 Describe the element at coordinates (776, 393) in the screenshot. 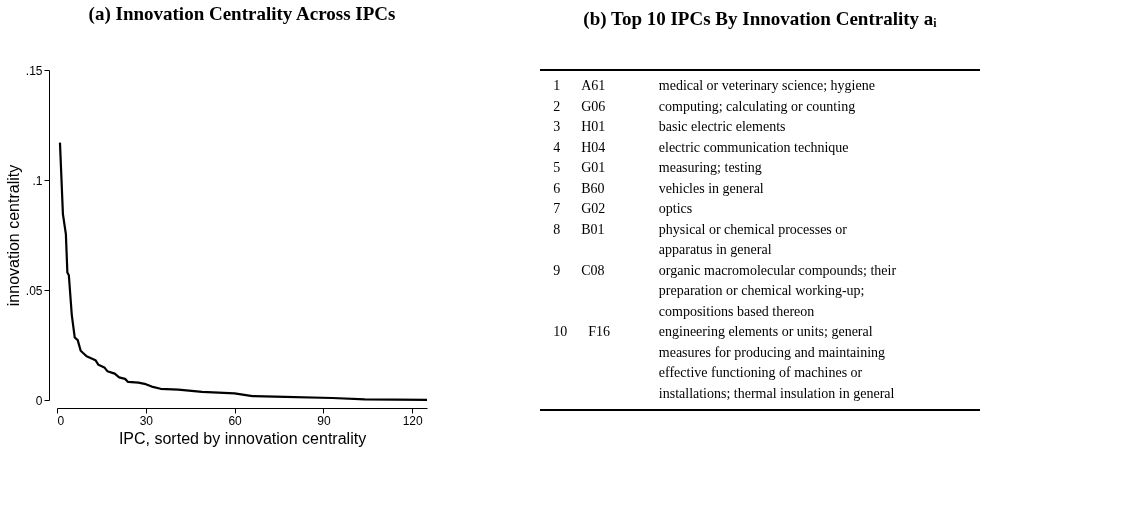

I see `text: installations; thermal insulation in general` at that location.